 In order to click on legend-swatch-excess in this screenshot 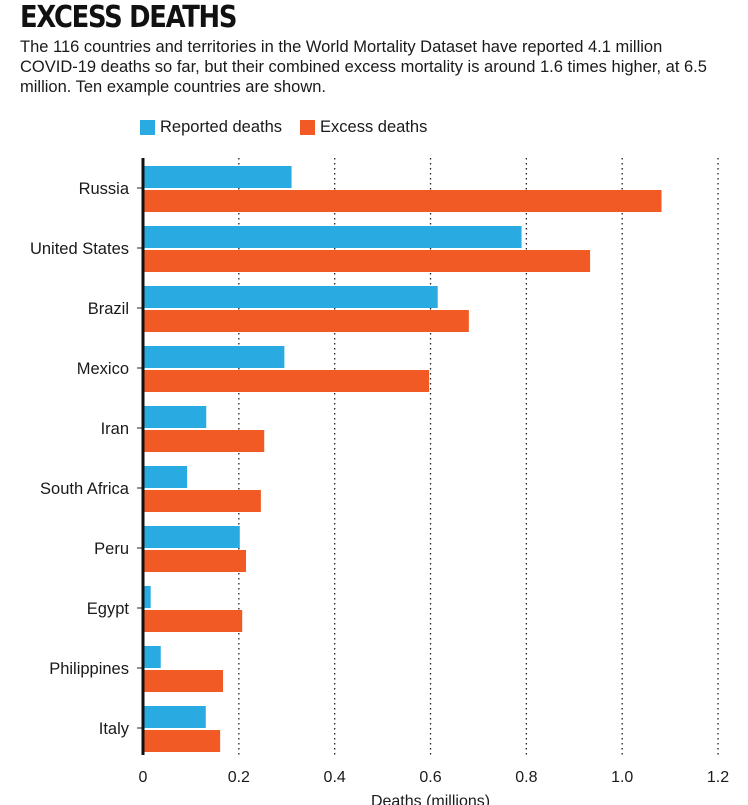, I will do `click(308, 127)`.